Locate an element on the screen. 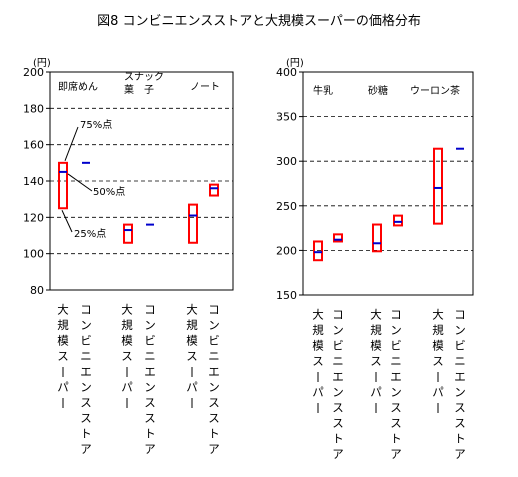 The image size is (518, 477). y-tick-label: 100 is located at coordinates (33, 254).